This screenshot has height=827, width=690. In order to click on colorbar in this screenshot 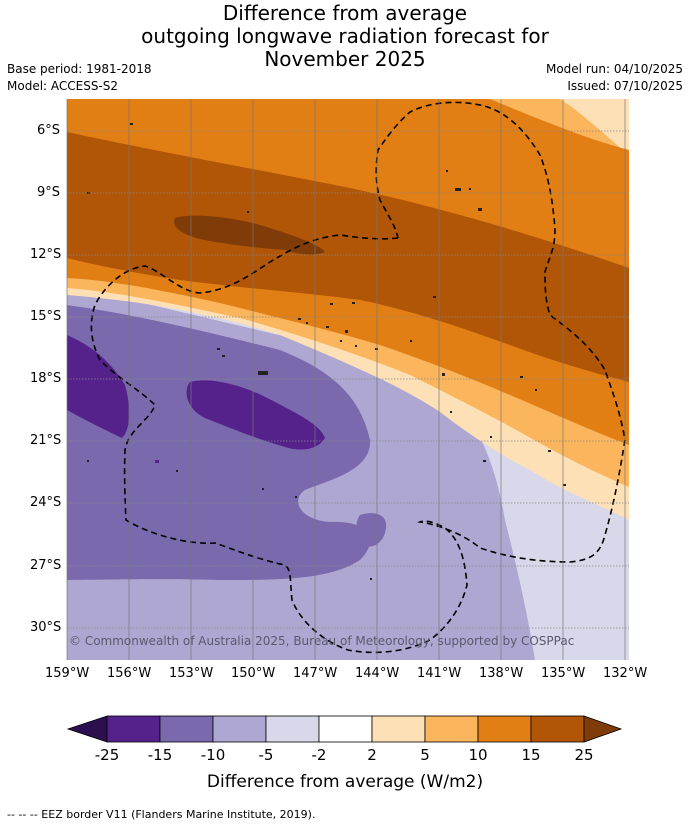, I will do `click(344, 729)`.